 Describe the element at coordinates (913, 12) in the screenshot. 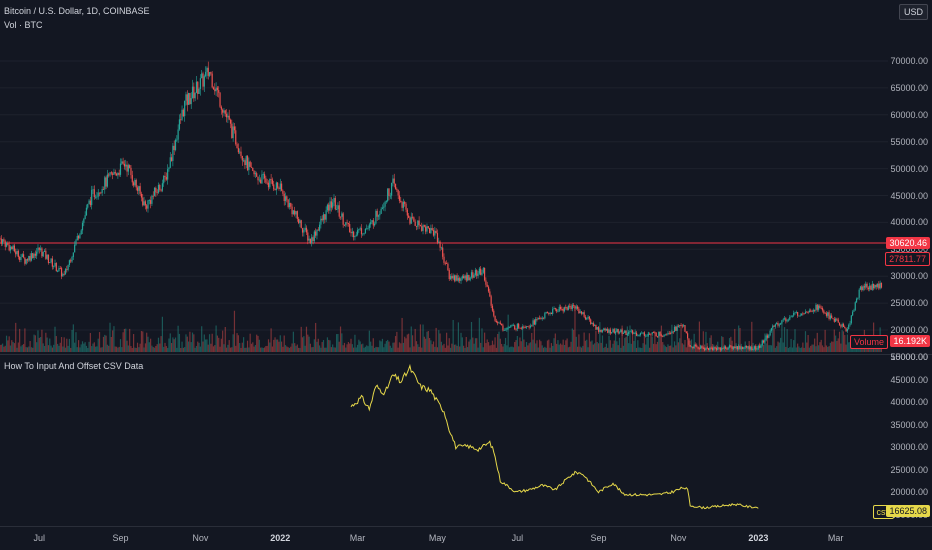

I see `currency-selector: USD` at that location.